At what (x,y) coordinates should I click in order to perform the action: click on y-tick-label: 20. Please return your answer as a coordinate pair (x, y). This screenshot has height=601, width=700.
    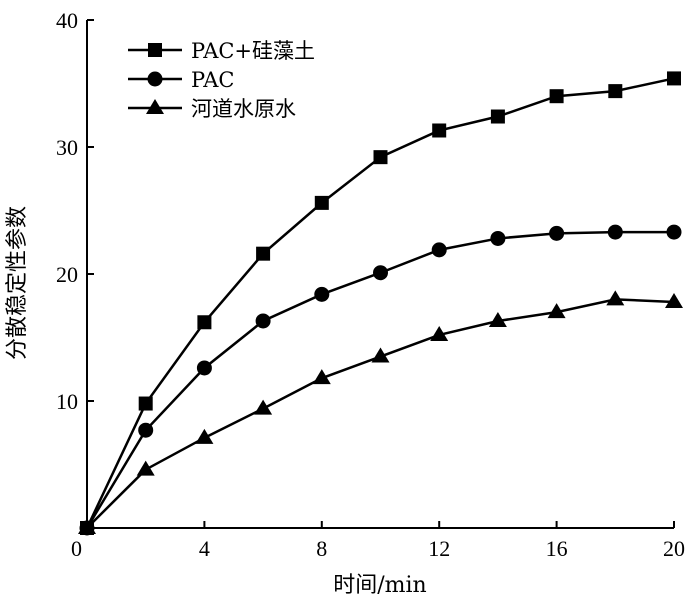
    Looking at the image, I should click on (67, 274).